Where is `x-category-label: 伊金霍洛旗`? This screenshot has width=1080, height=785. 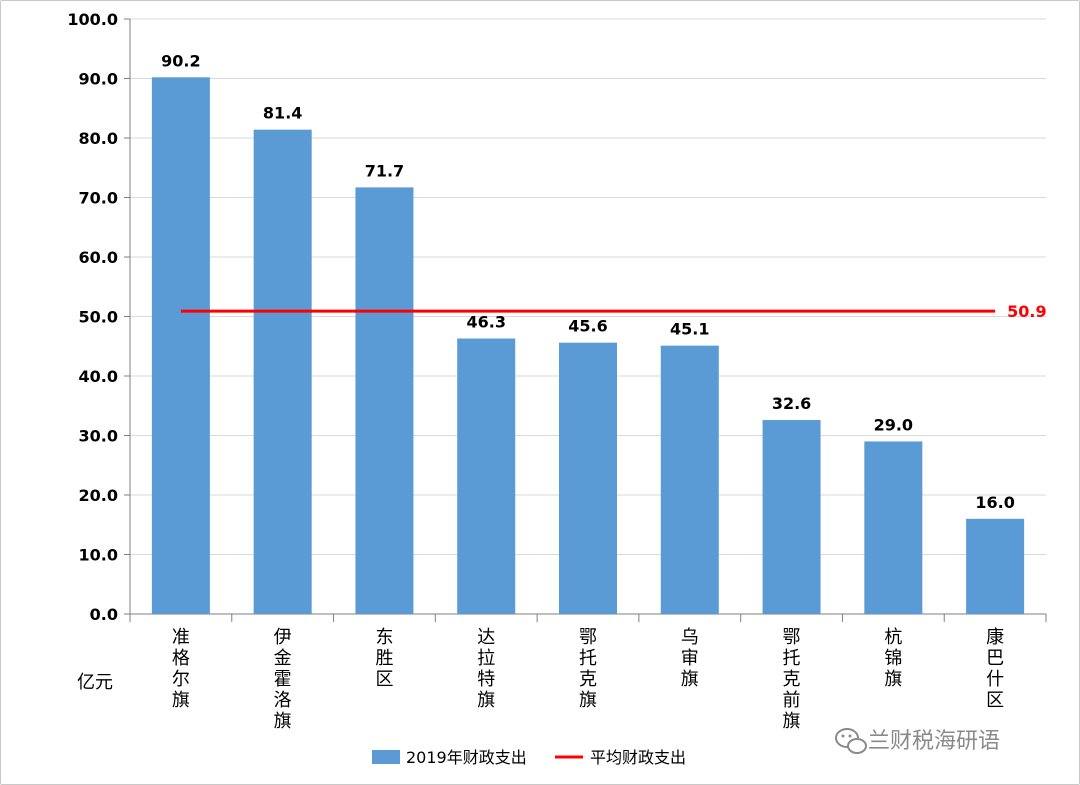 x-category-label: 伊金霍洛旗 is located at coordinates (283, 679).